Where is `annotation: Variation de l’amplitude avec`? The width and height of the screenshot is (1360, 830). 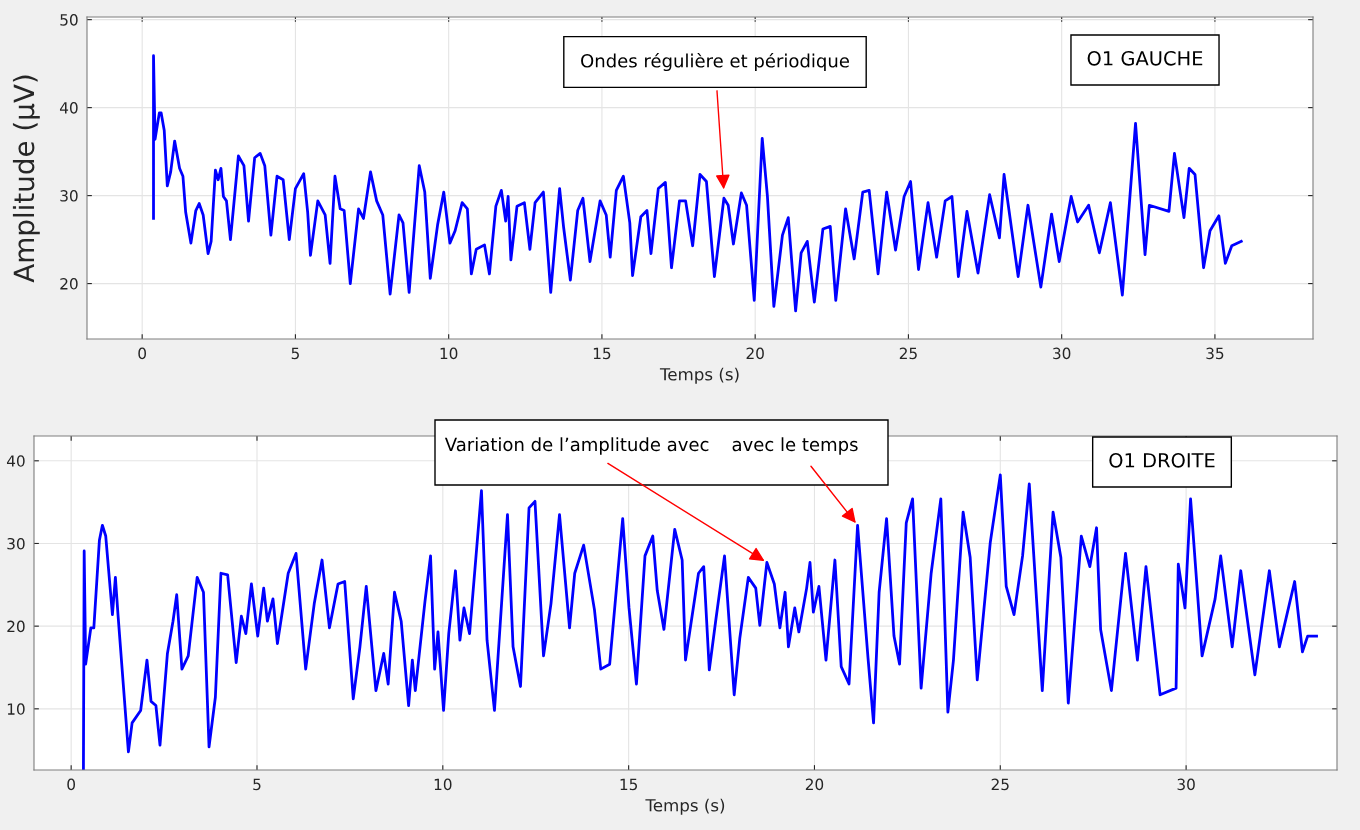 annotation: Variation de l’amplitude avec is located at coordinates (576, 446).